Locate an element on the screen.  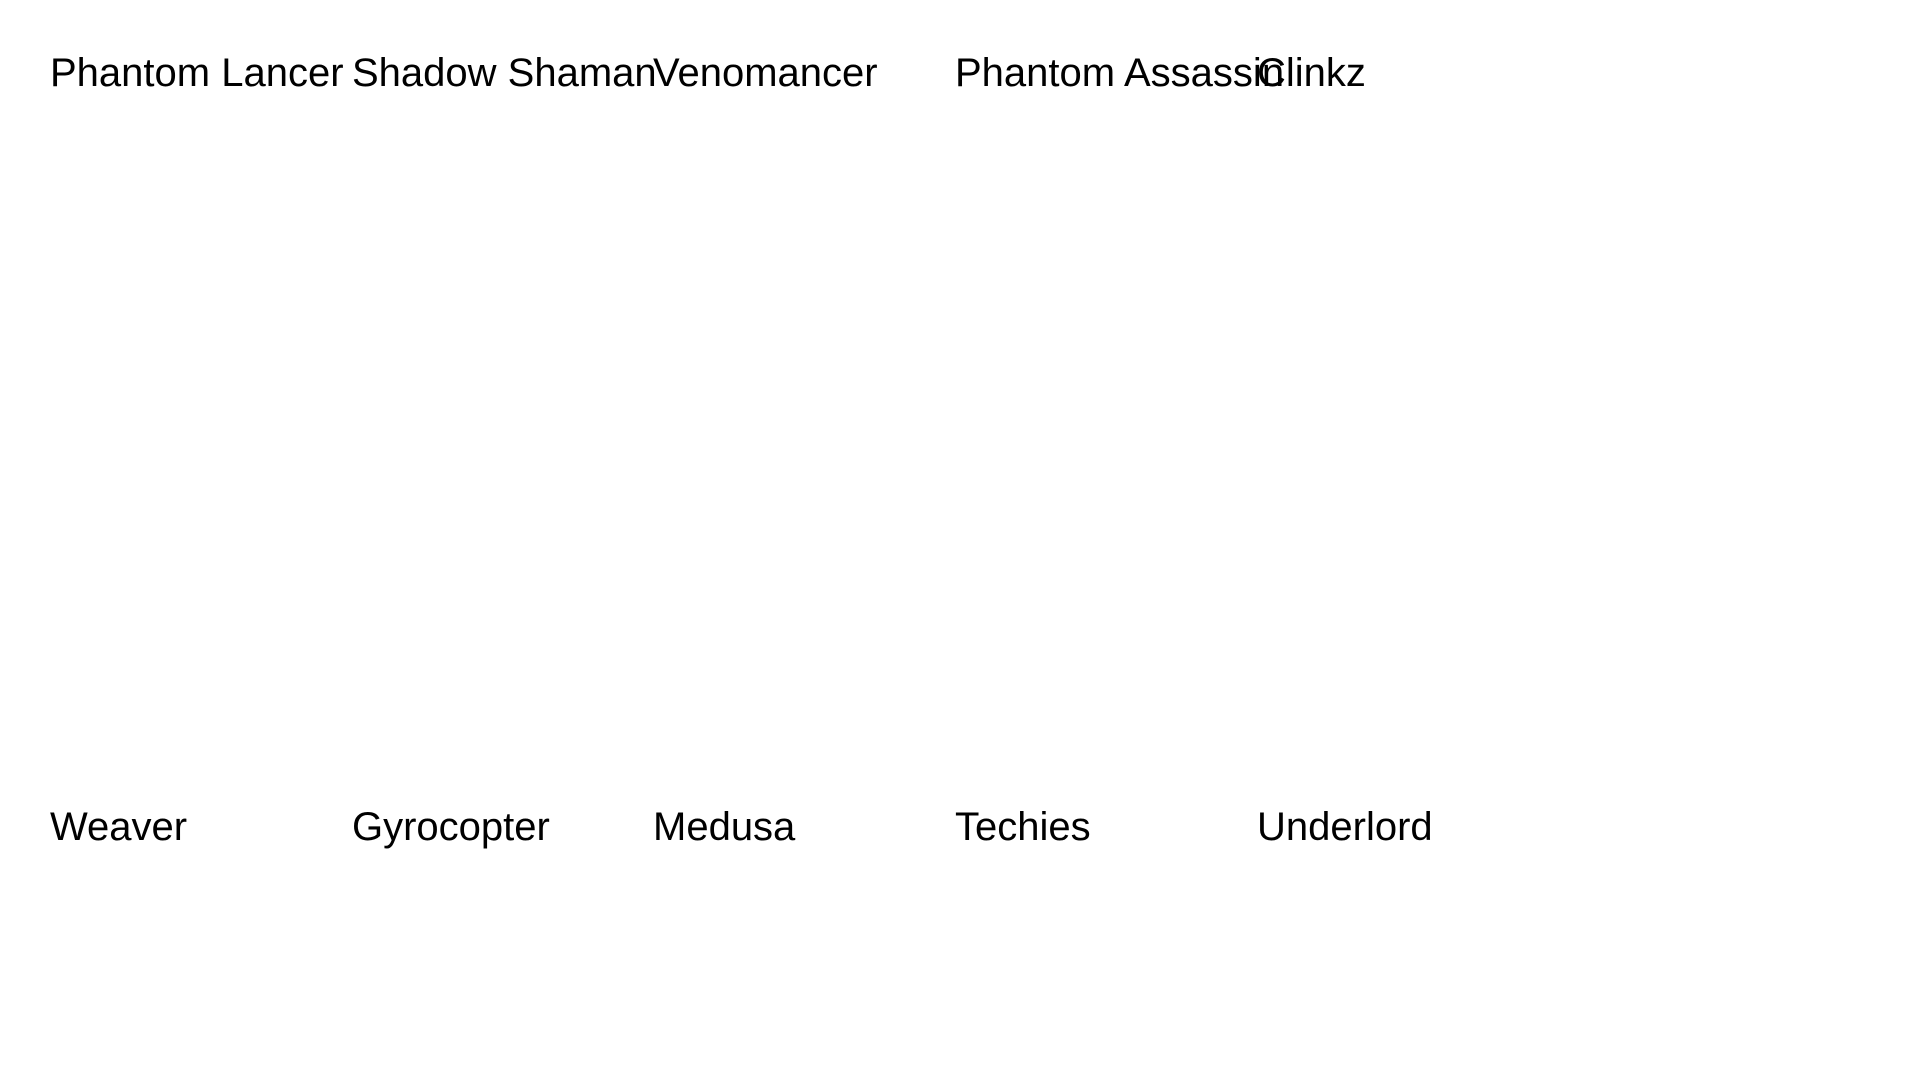
hero-name: Techies is located at coordinates (1023, 827).